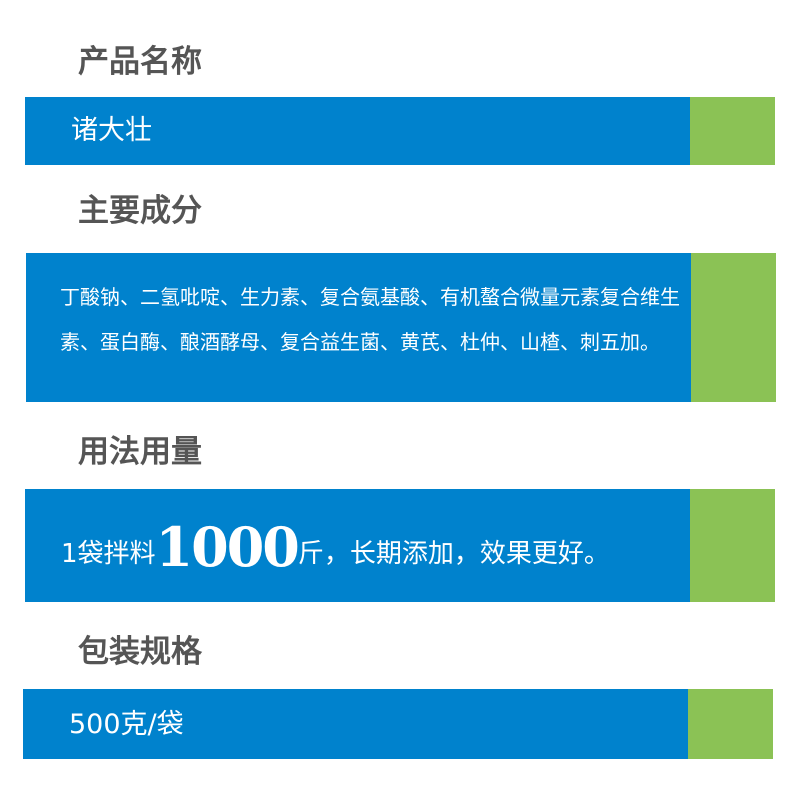 The image size is (800, 800). Describe the element at coordinates (140, 652) in the screenshot. I see `heading-packaging: 包装规格` at that location.